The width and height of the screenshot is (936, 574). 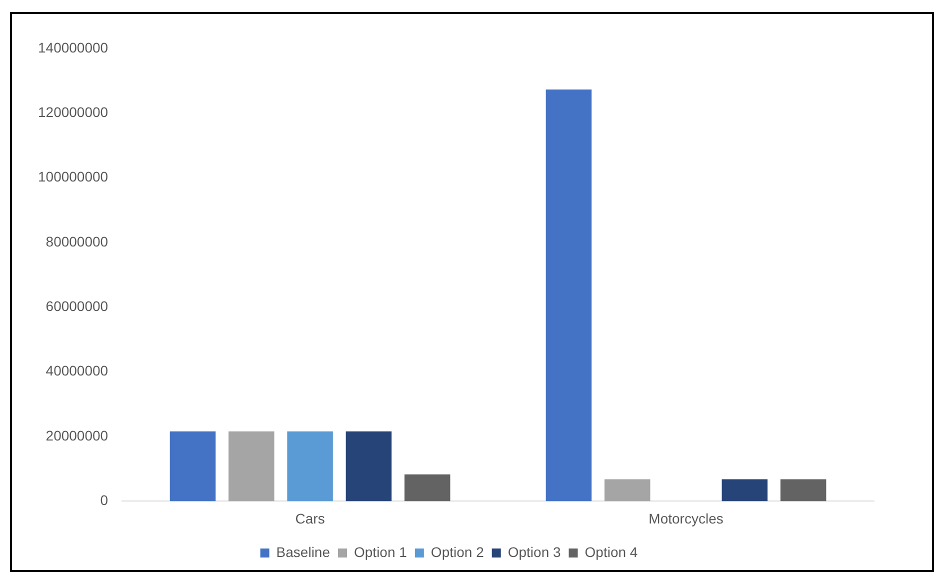 I want to click on legend-label: Baseline, so click(x=303, y=552).